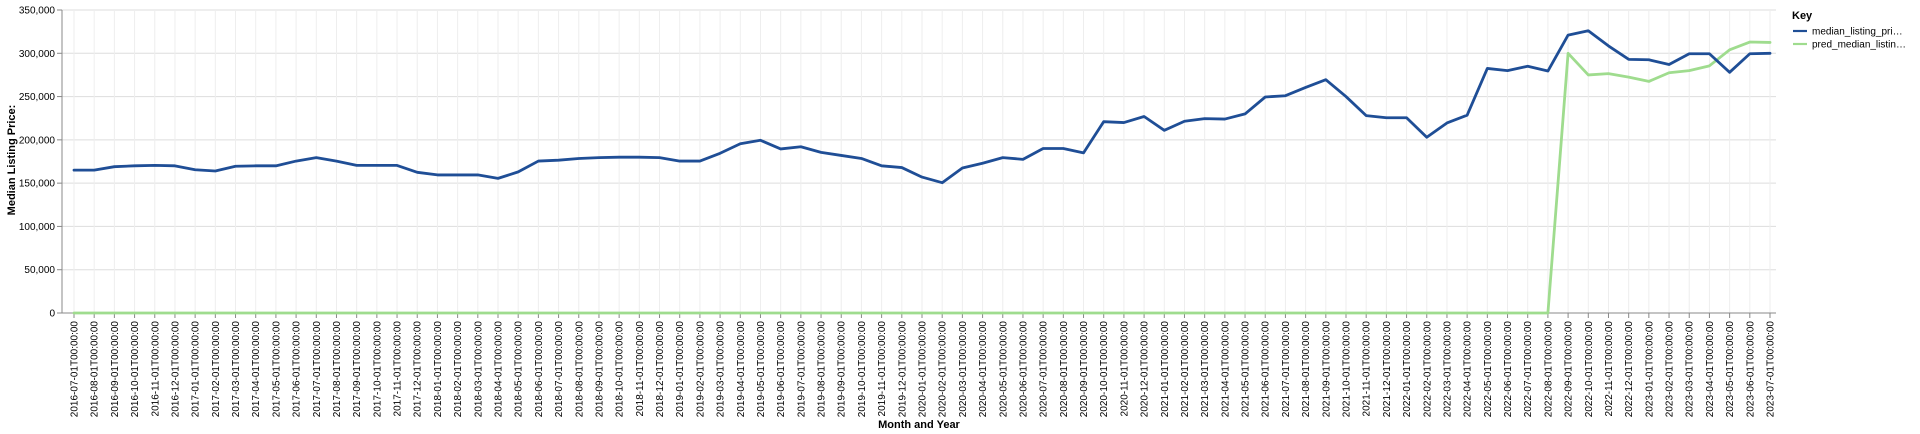 The width and height of the screenshot is (1920, 434). I want to click on x-tick-label: 2020-06-01T00:00:00, so click(1023, 369).